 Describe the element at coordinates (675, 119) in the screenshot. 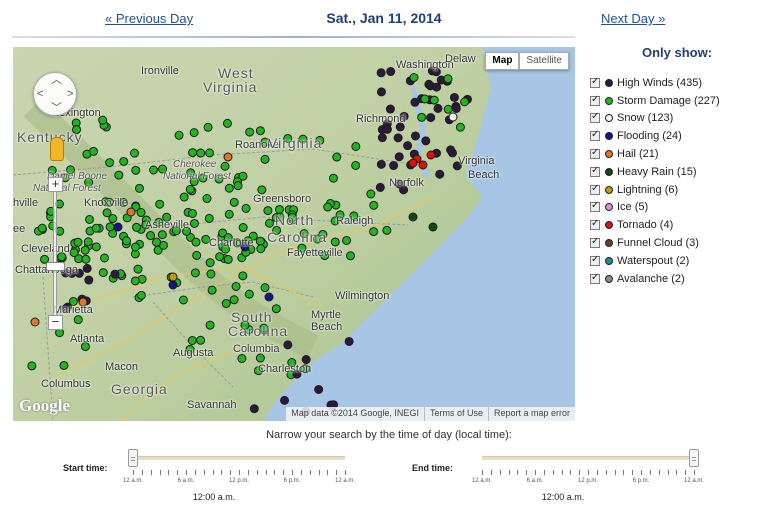

I see `filter-item: Snow (123)` at that location.